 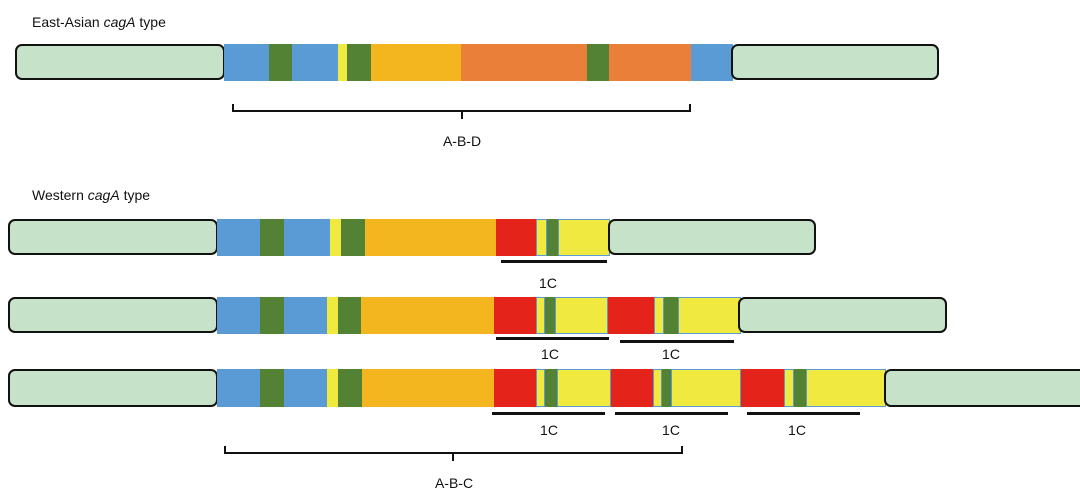 I want to click on abd-label: A-B-D, so click(x=462, y=141).